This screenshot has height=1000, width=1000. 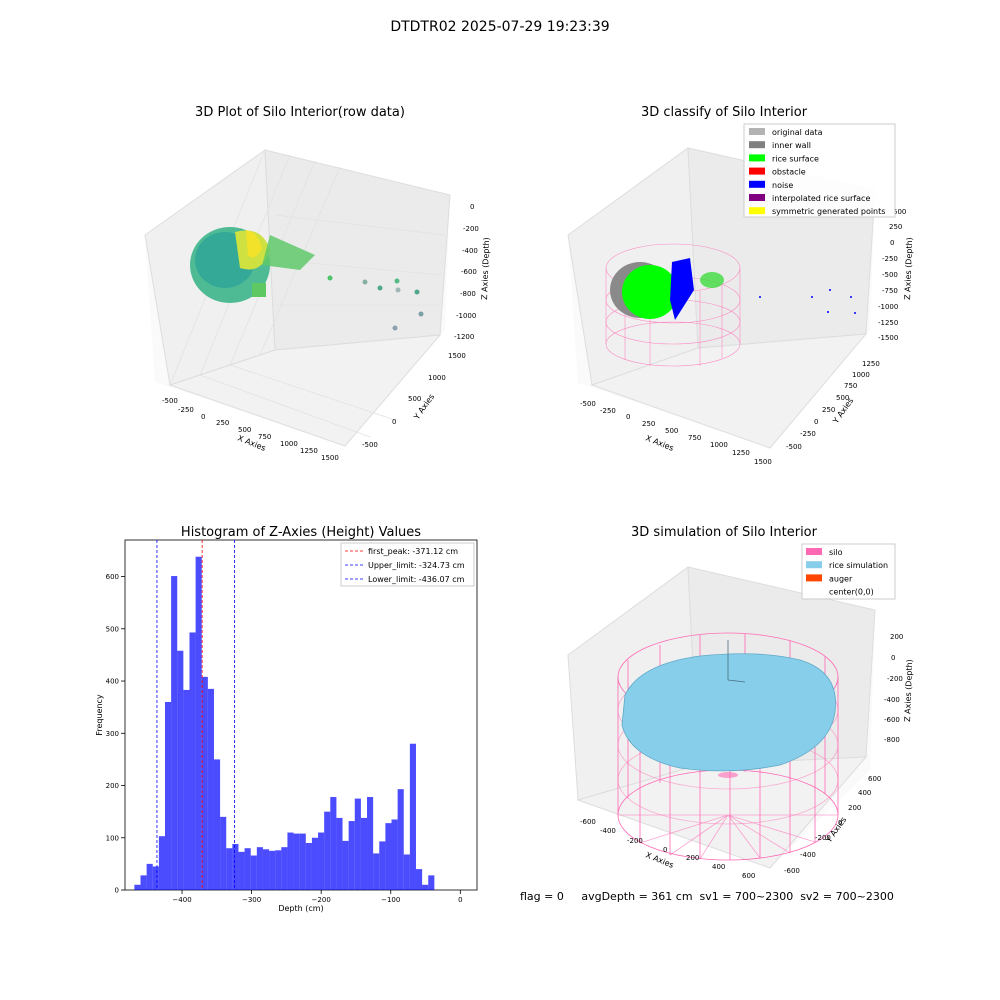 What do you see at coordinates (466, 272) in the screenshot?
I see `raw-z-tick-labels: 0 -200 -400 -600 -800 -1000 -1200` at bounding box center [466, 272].